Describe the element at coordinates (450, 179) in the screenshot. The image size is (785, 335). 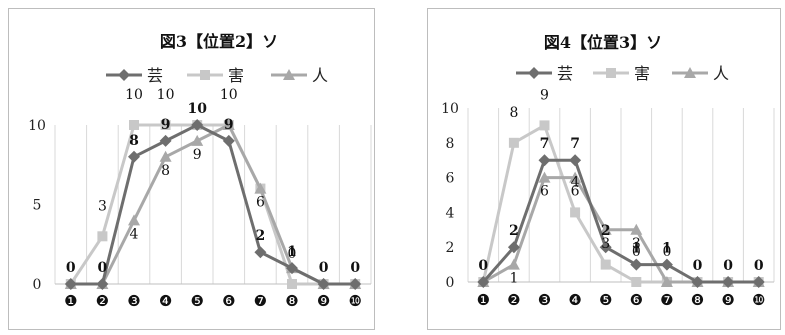
I see `y-tick-label: 6` at that location.